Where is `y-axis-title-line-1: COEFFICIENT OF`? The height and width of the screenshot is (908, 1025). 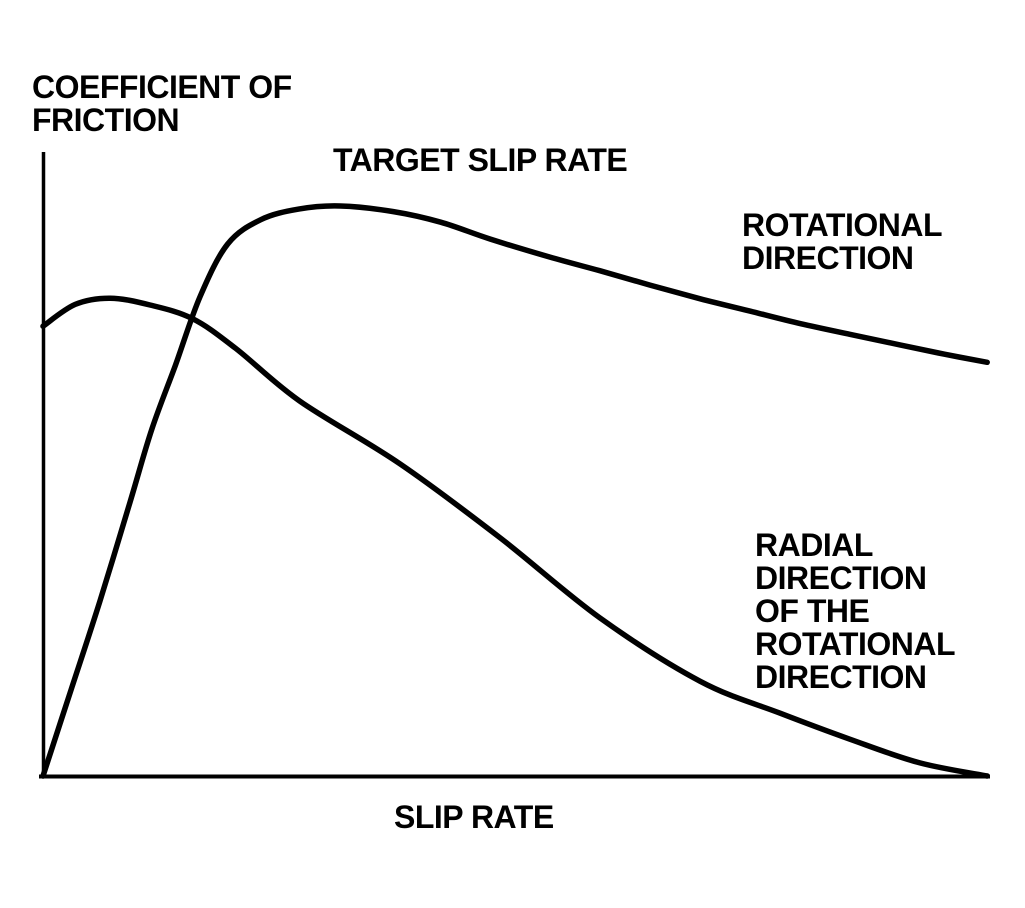
y-axis-title-line-1: COEFFICIENT OF is located at coordinates (162, 87).